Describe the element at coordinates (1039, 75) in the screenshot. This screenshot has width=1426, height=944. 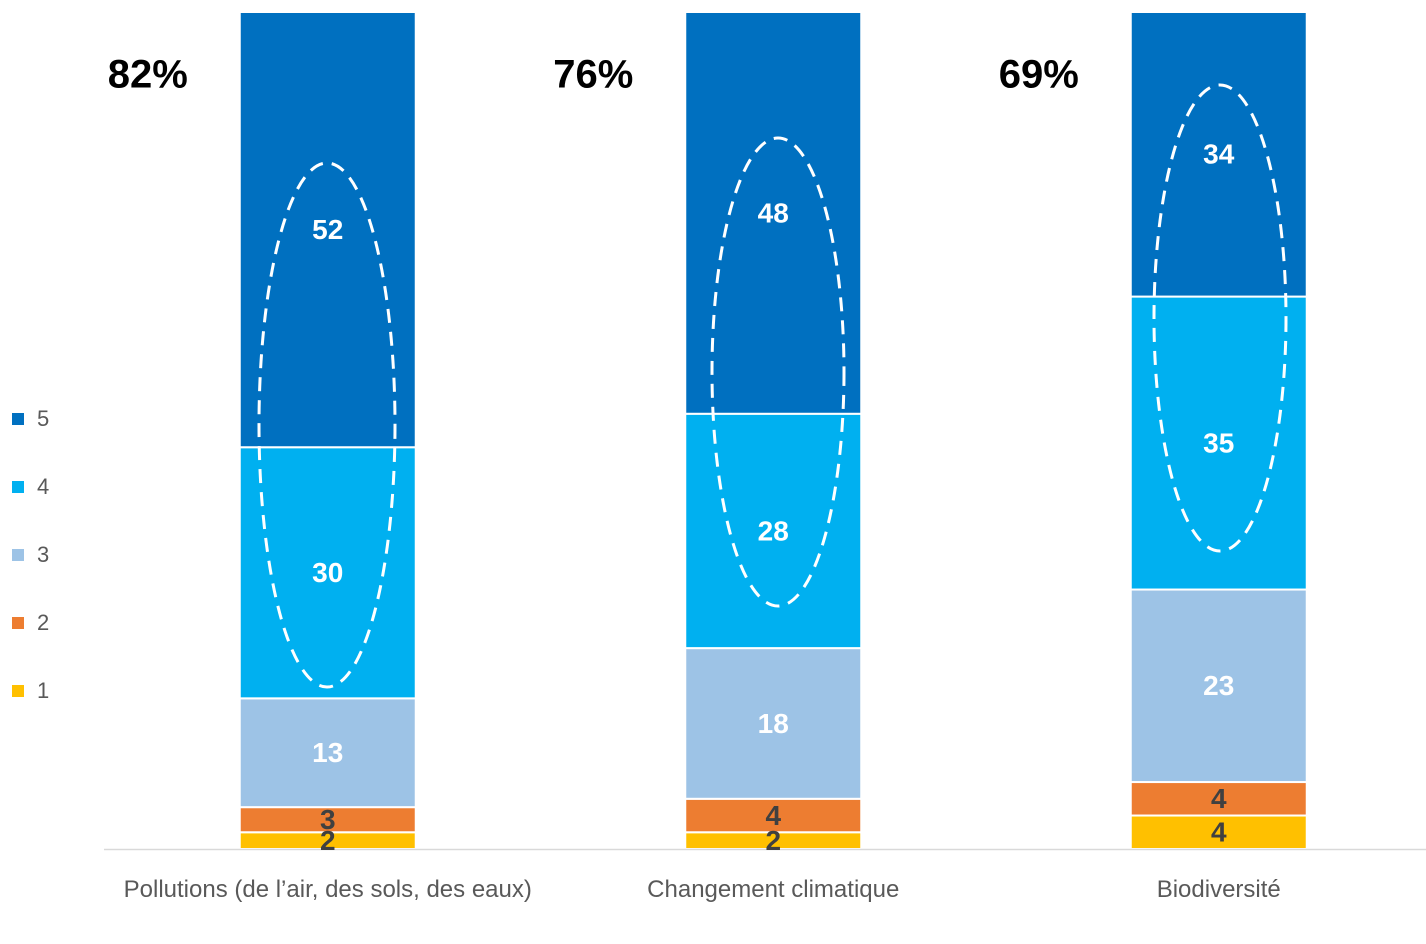
I see `annotation: 69%` at that location.